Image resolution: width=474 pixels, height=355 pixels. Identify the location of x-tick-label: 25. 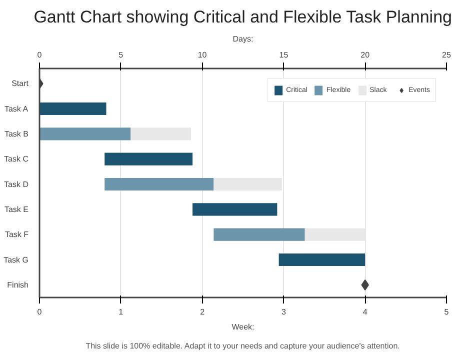
(447, 55).